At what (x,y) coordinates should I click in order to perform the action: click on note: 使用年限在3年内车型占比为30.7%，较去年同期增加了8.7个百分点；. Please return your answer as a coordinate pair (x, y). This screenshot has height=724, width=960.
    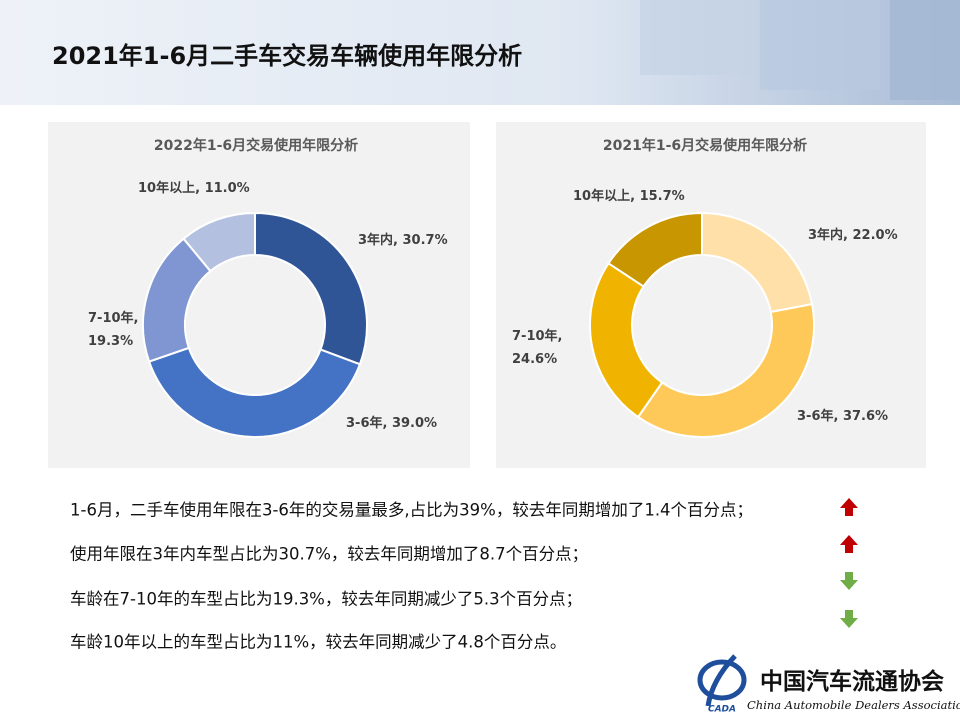
    Looking at the image, I should click on (329, 554).